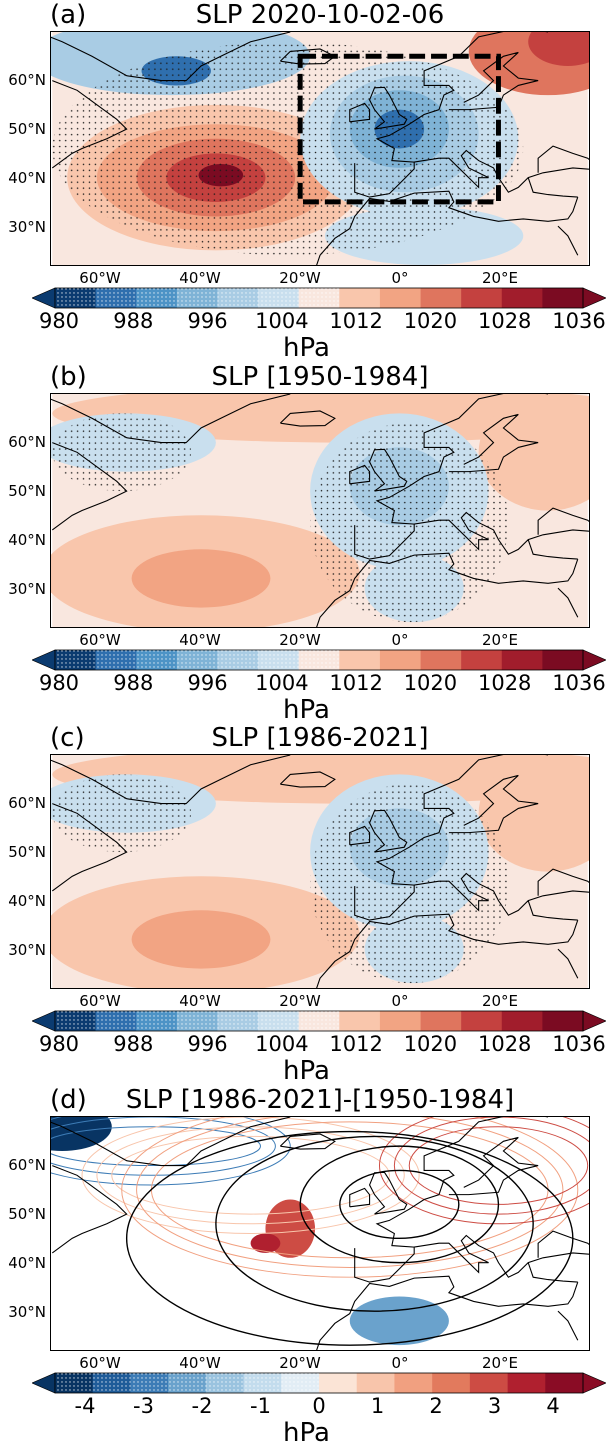  What do you see at coordinates (202, 1406) in the screenshot?
I see `colorbar-tick-label: -2` at bounding box center [202, 1406].